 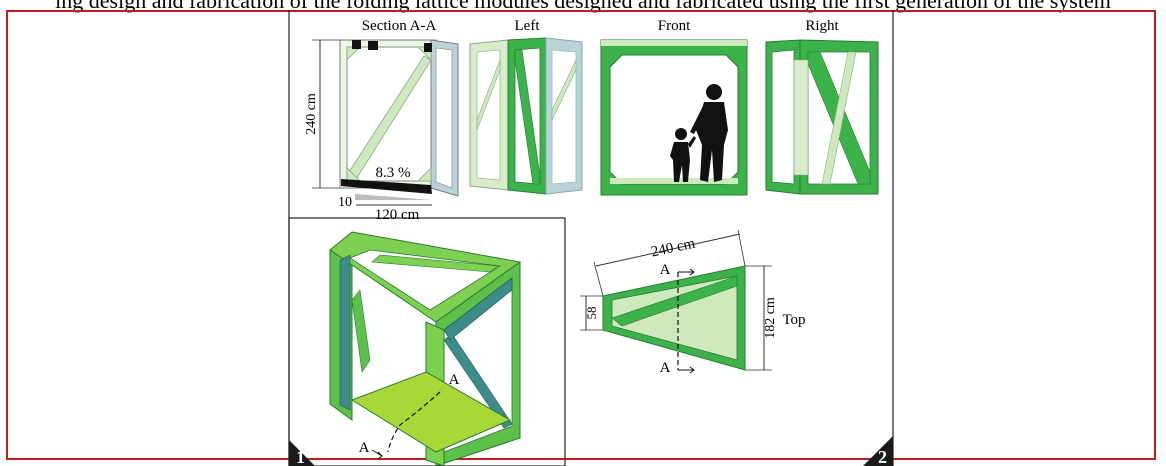 I want to click on isometric-view: A A, so click(x=425, y=348).